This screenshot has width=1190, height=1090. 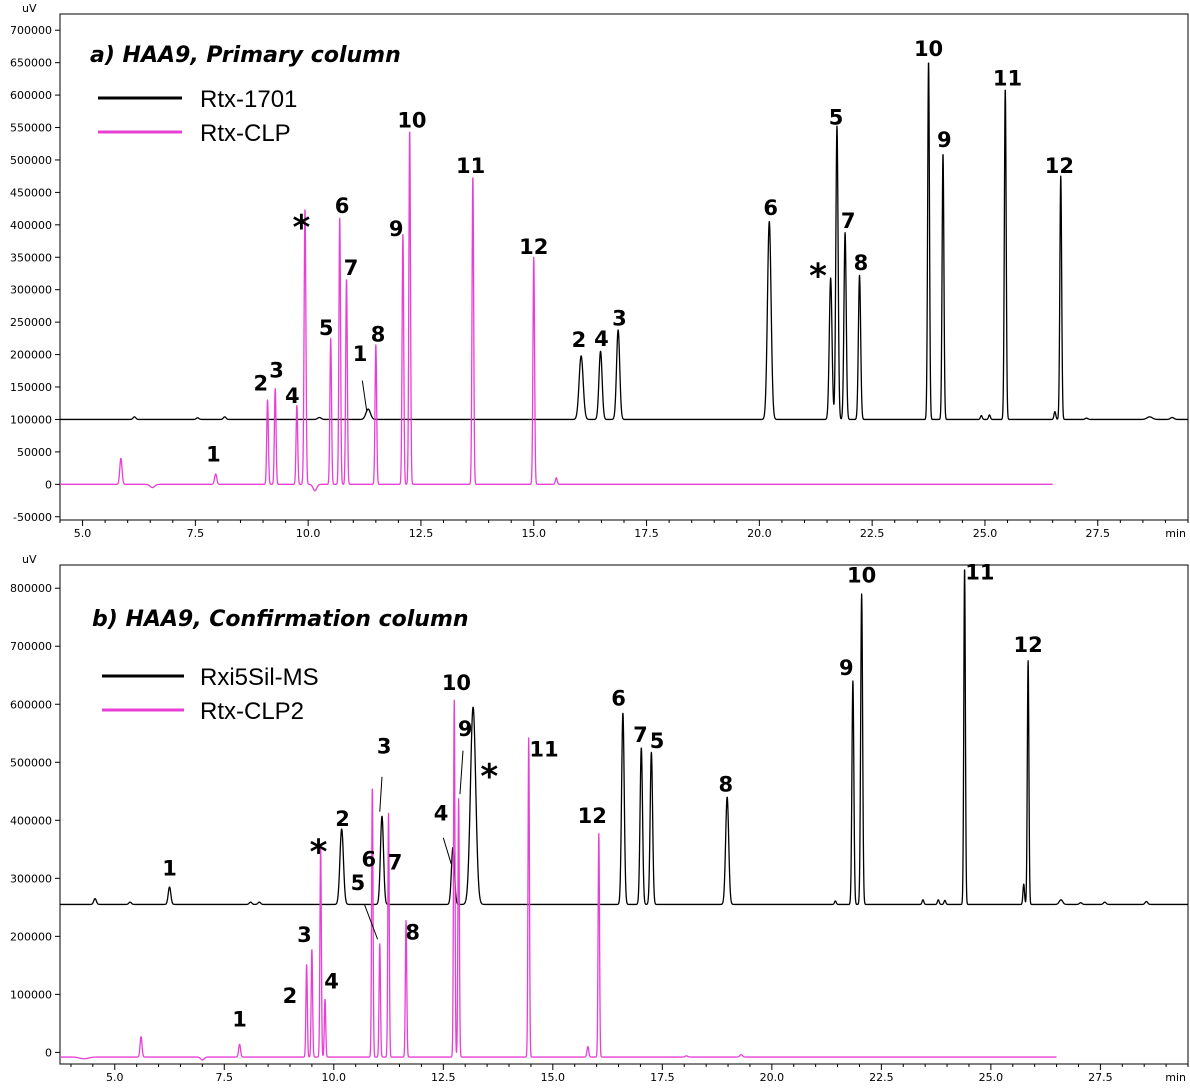 I want to click on legend-label: Rtx-1701, so click(x=248, y=99).